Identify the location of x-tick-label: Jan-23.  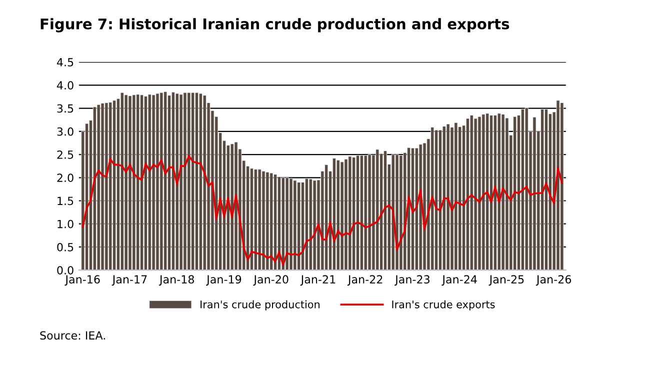
(412, 280).